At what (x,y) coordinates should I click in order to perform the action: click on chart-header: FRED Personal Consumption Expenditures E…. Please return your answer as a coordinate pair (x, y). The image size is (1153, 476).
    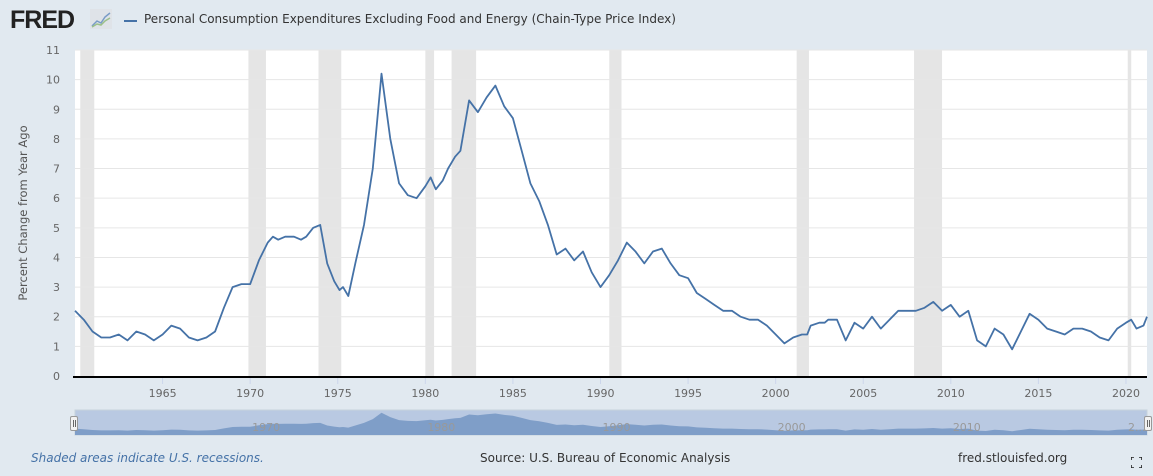
    Looking at the image, I should click on (576, 20).